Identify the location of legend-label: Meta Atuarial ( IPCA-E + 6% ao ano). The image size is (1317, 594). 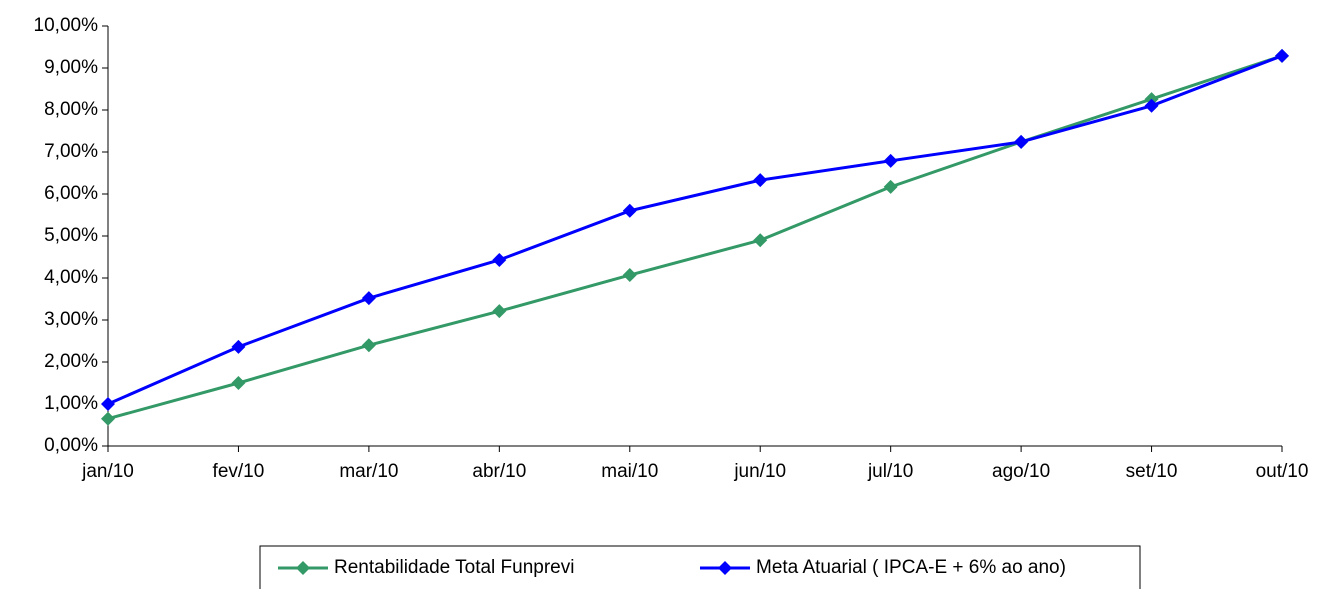
(911, 567).